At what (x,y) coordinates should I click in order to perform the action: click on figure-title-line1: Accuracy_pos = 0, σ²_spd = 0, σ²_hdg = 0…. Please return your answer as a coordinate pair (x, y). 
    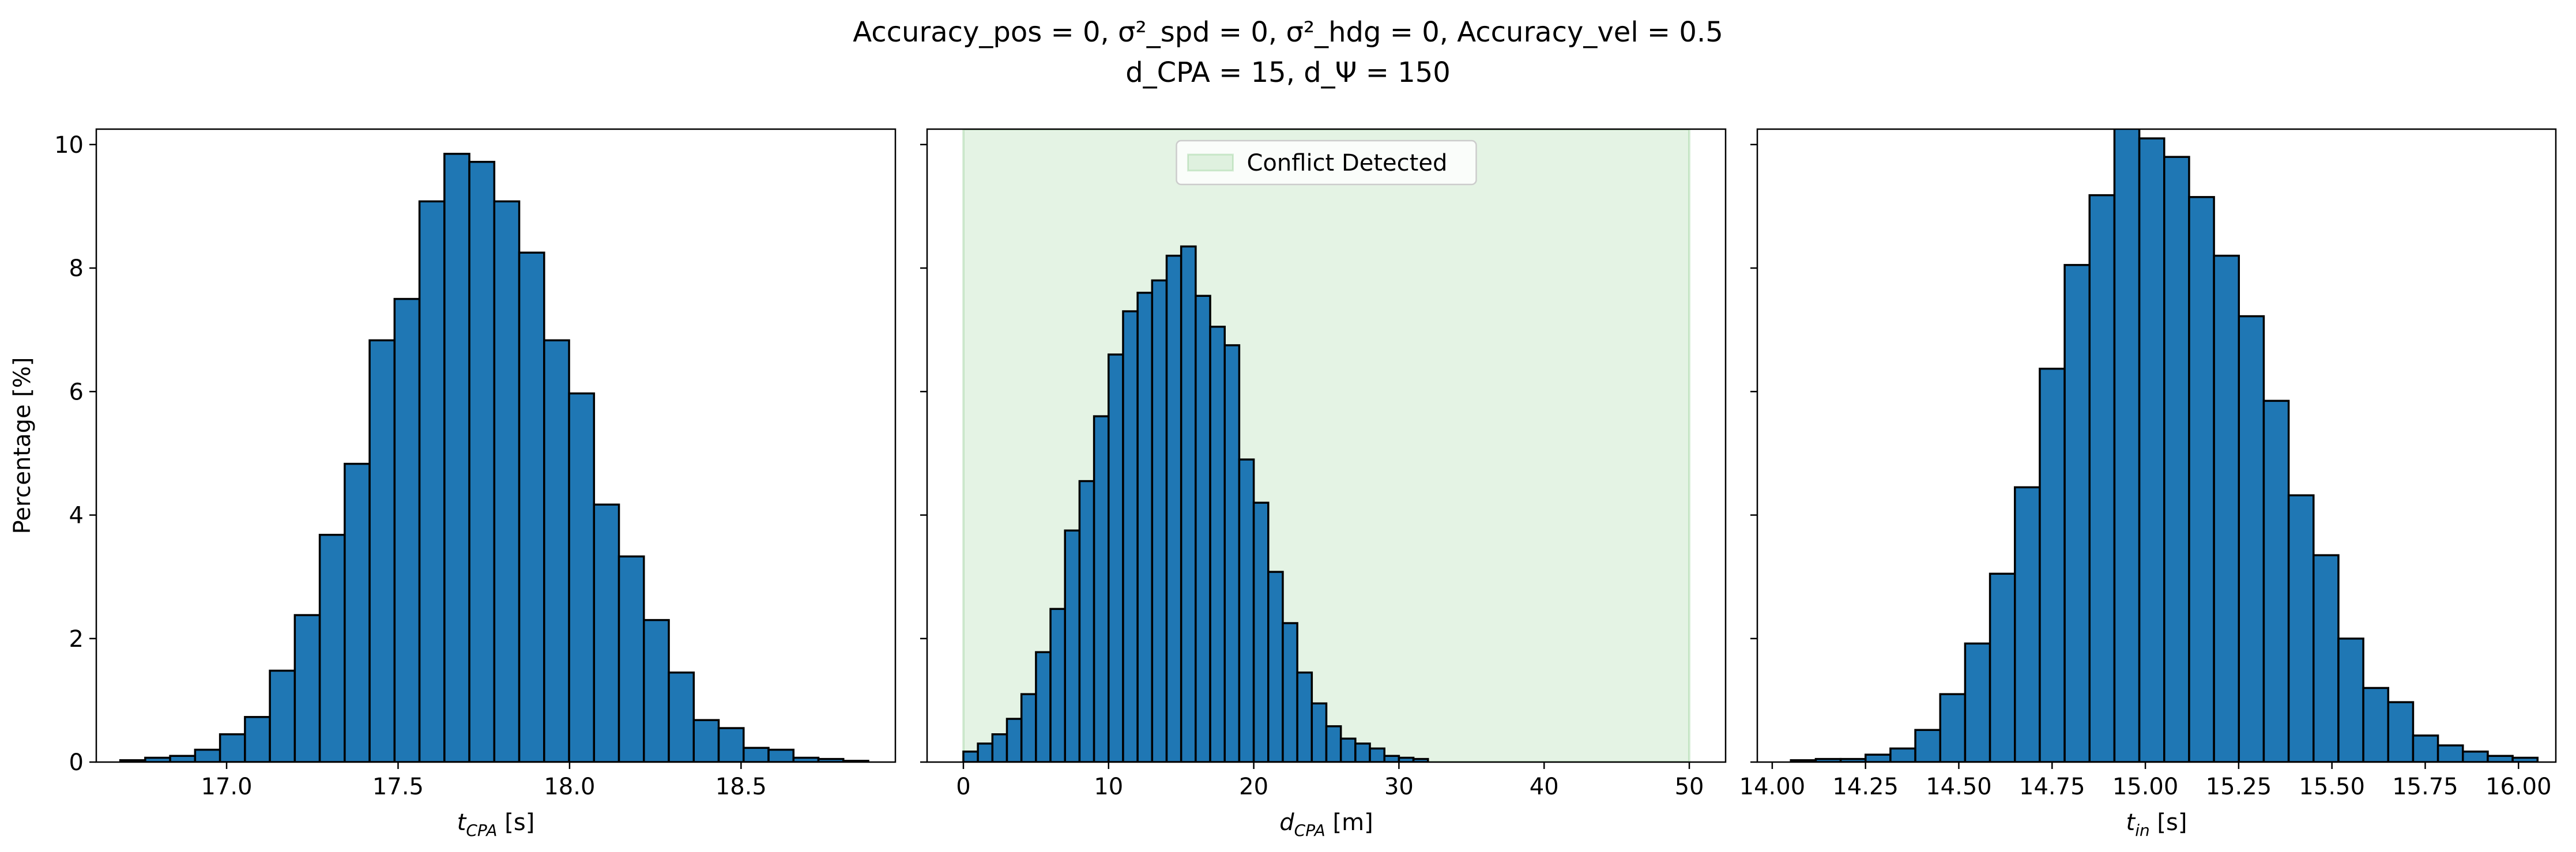
    Looking at the image, I should click on (1288, 32).